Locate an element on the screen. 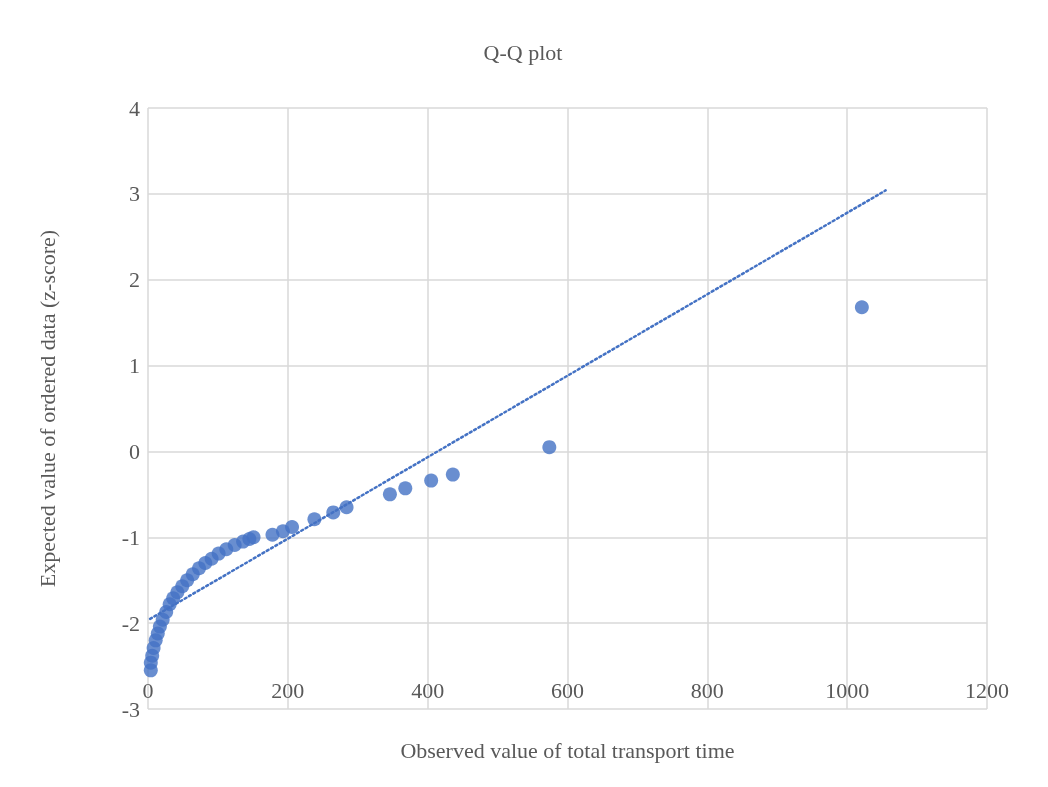  y-tick-label: 3 is located at coordinates (134, 194).